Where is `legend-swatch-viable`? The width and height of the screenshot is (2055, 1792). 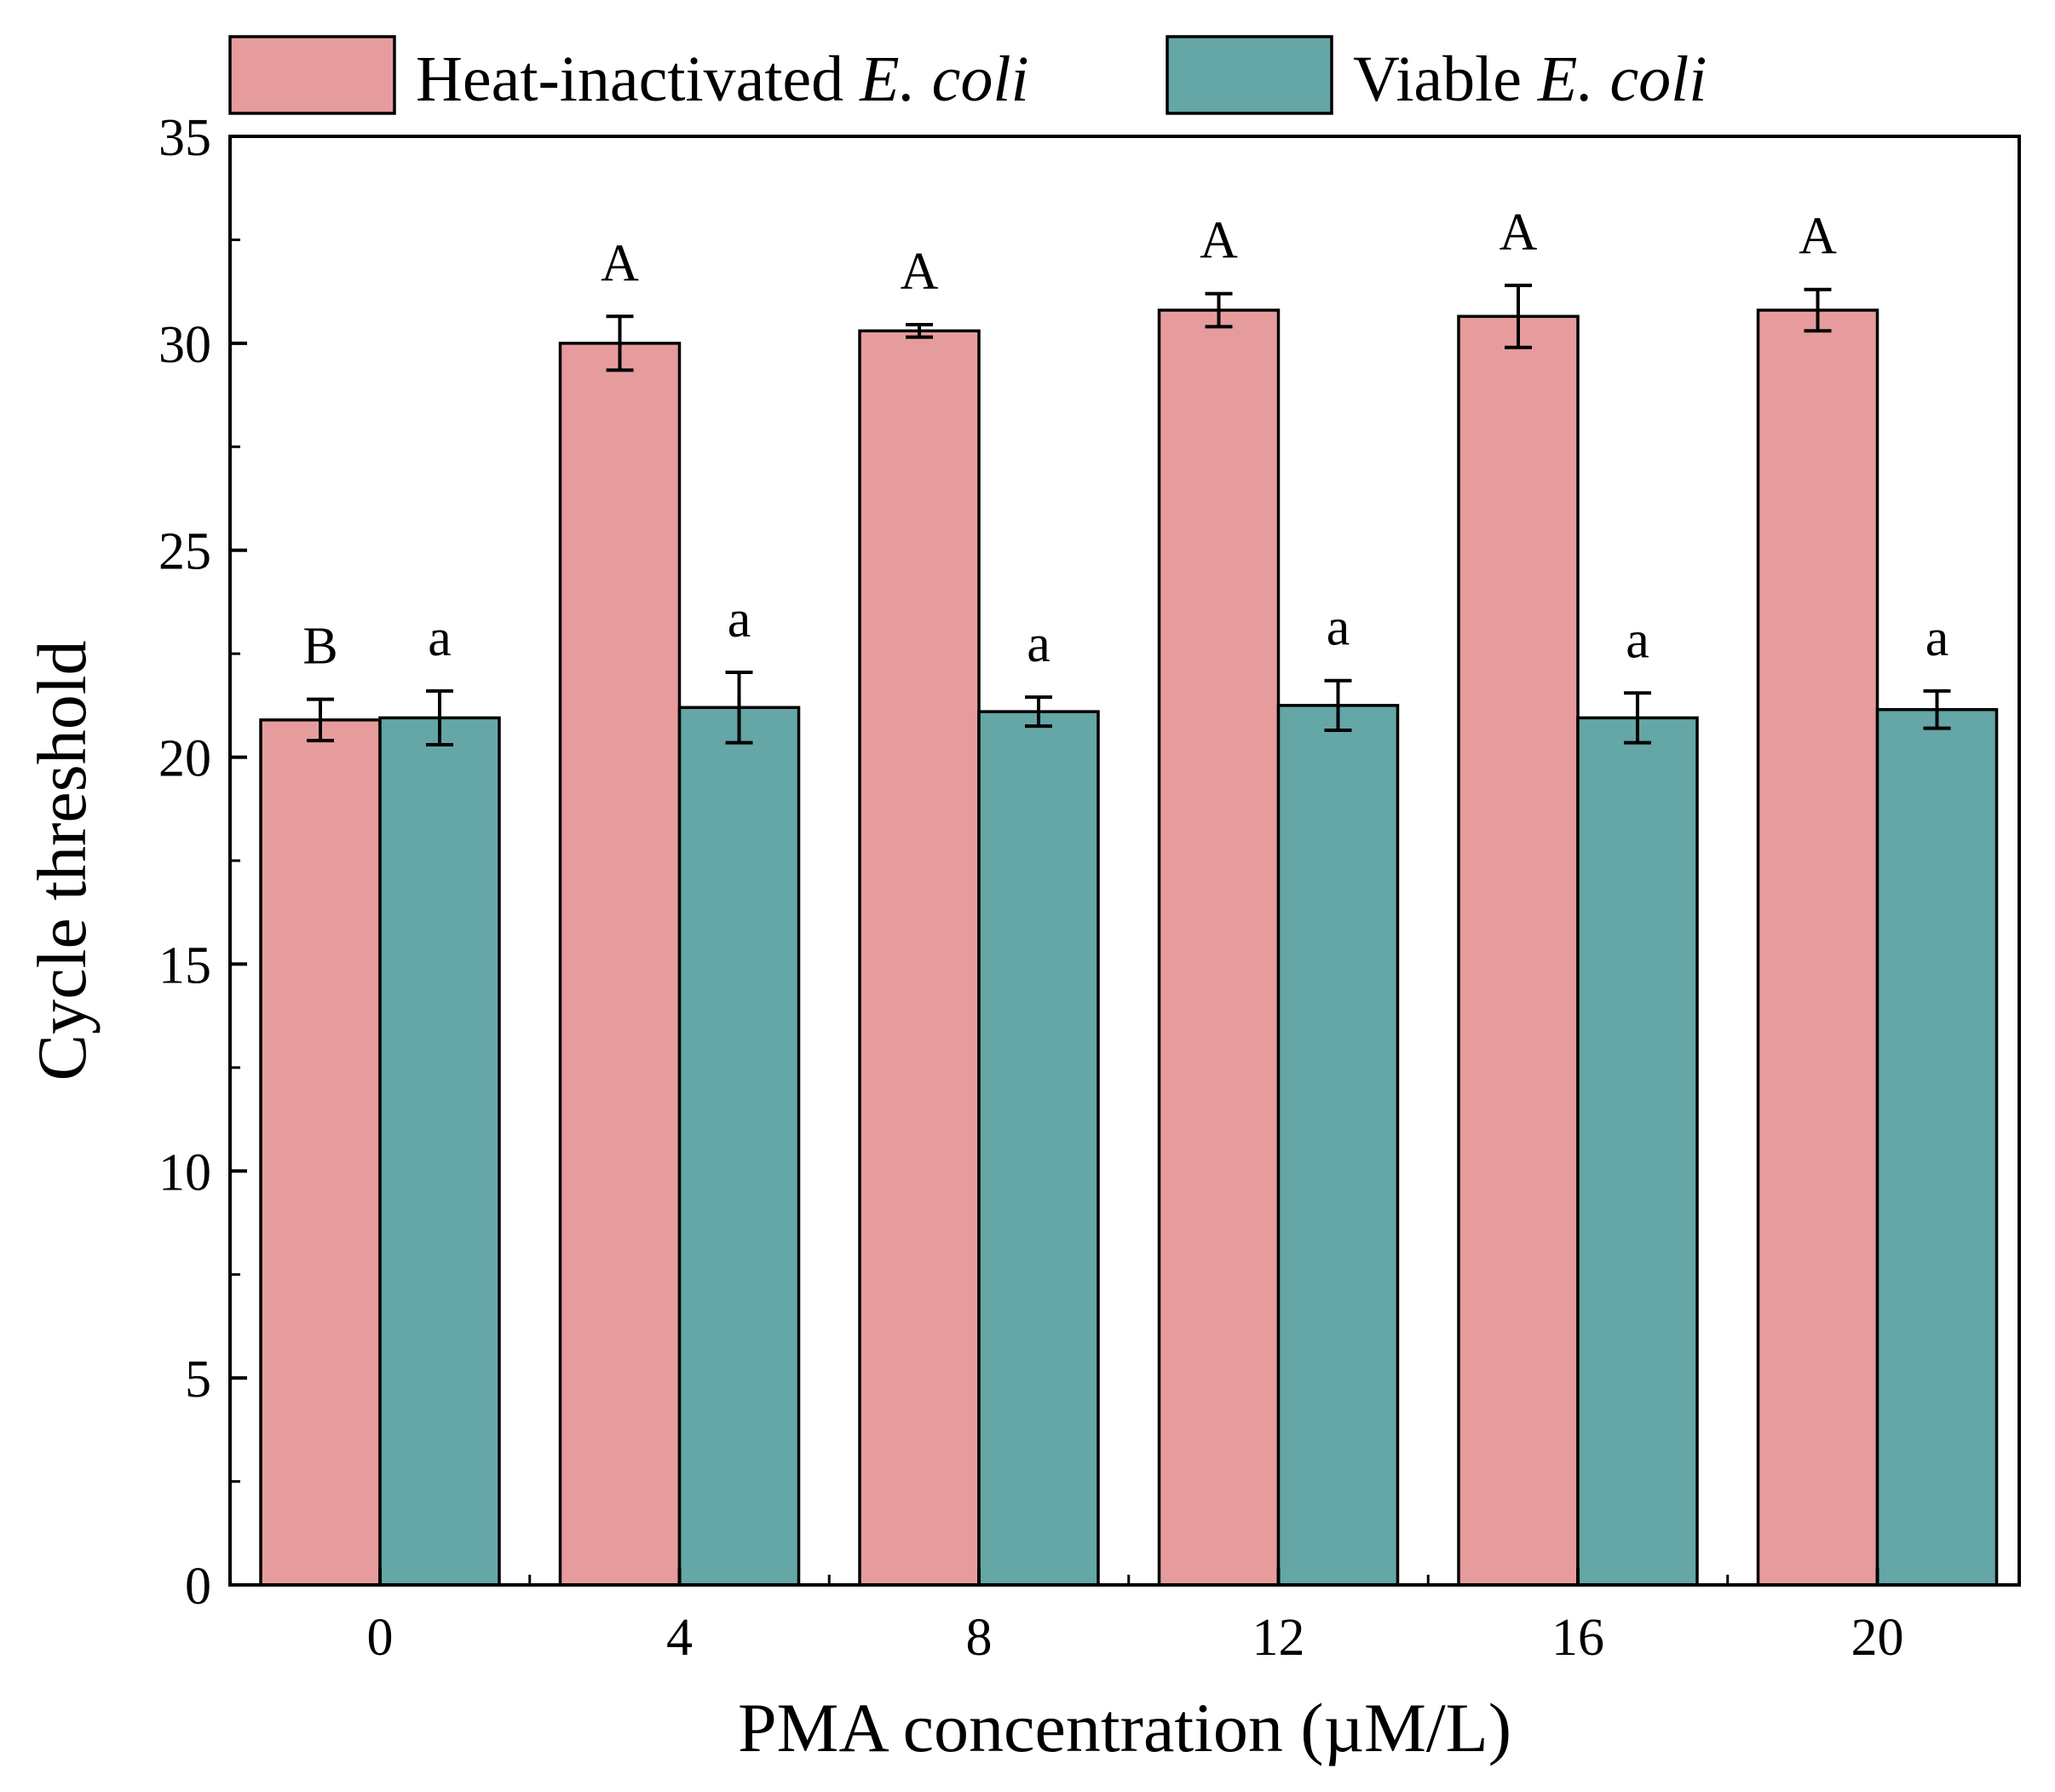 legend-swatch-viable is located at coordinates (1249, 75).